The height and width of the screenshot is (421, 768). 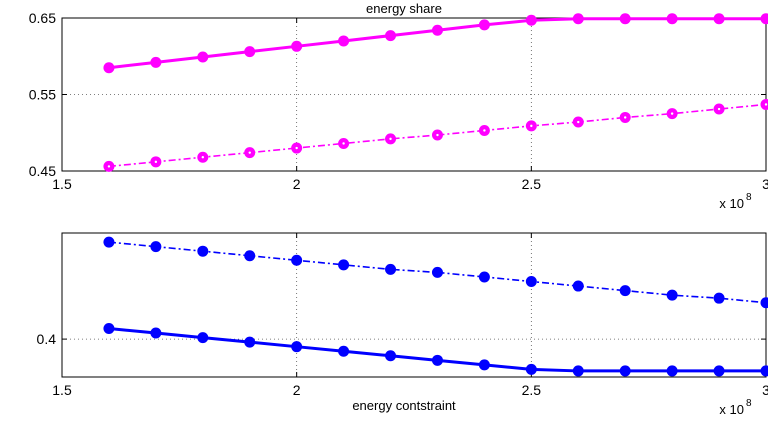 I want to click on y-tick-label: 0.65, so click(x=42, y=18).